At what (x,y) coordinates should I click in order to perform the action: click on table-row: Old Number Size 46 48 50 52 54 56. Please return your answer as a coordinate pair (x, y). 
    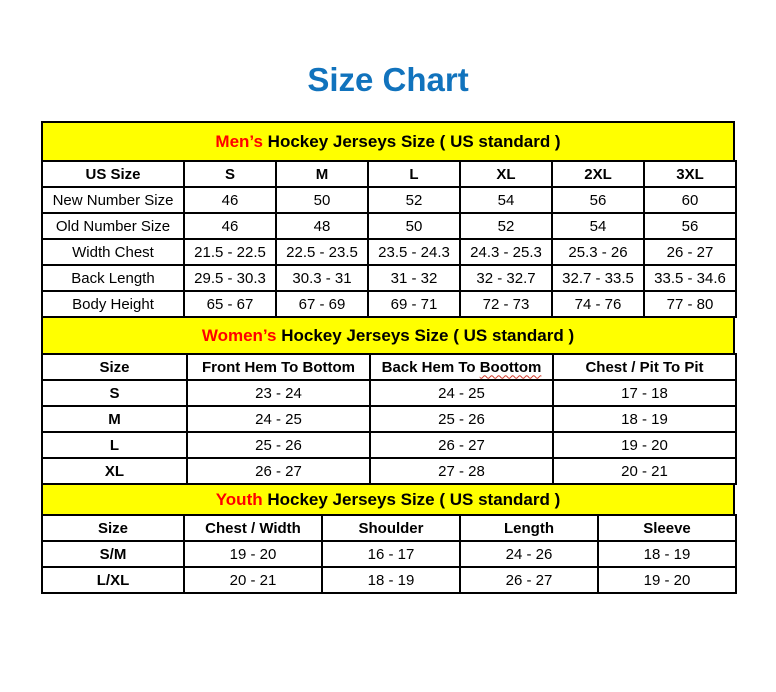
    Looking at the image, I should click on (389, 226).